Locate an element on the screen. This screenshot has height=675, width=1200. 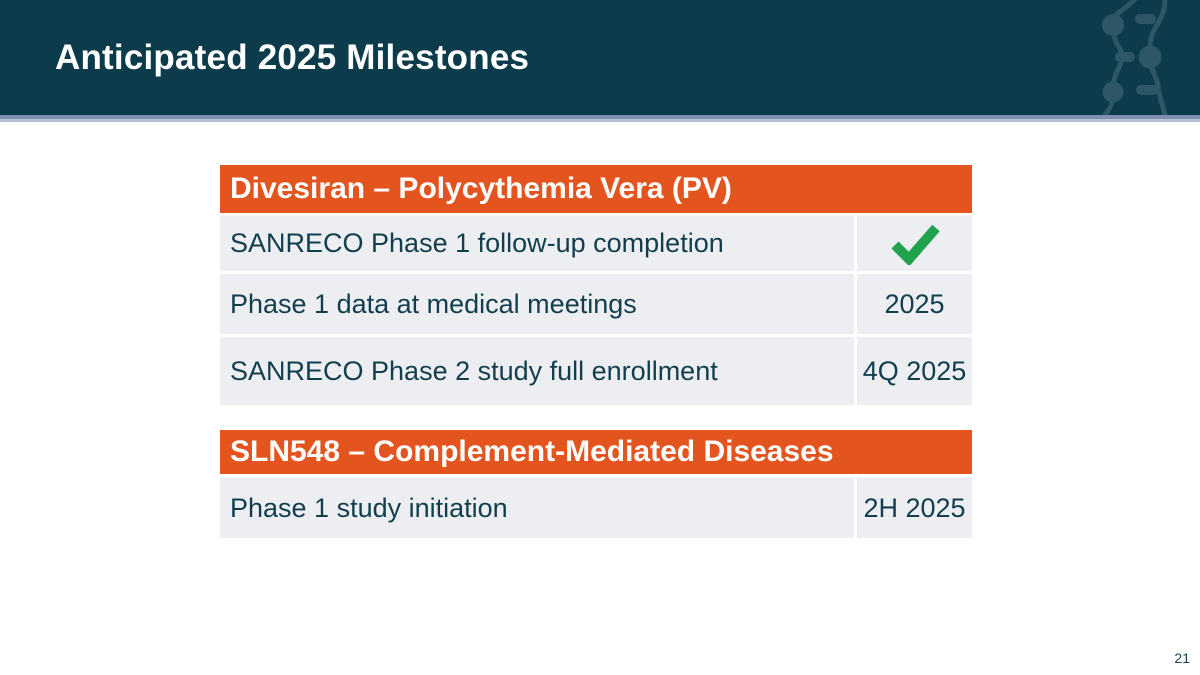
table-row: Phase 1 study initiation 2H 2025 is located at coordinates (596, 508).